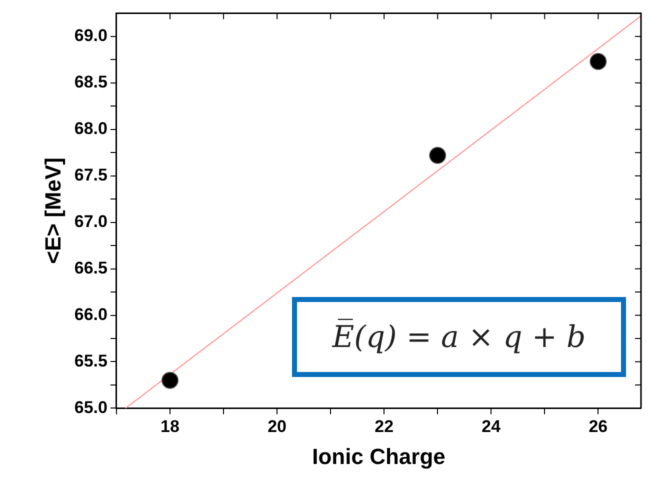  I want to click on x-axis-title: Ionic Charge, so click(379, 456).